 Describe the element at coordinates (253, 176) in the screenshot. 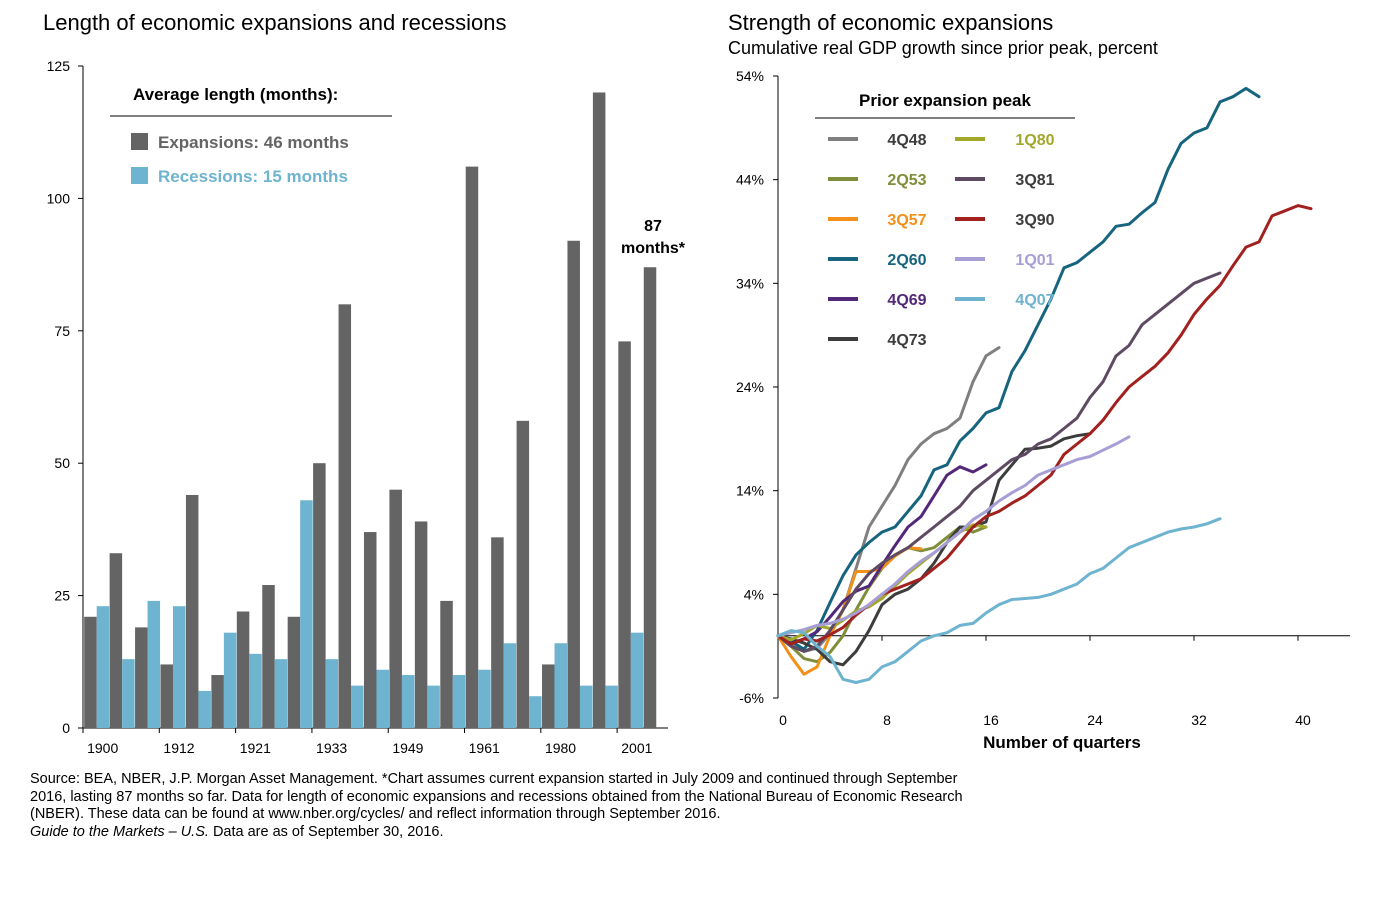

I see `recessions-legend-label: Recessions: 15 months` at that location.